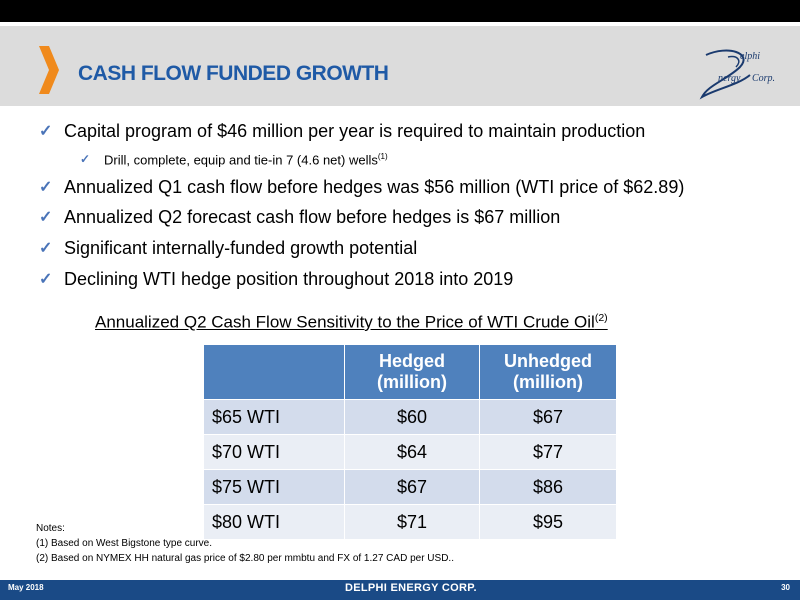 This screenshot has width=800, height=600. Describe the element at coordinates (50, 528) in the screenshot. I see `notes-heading: Notes:` at that location.